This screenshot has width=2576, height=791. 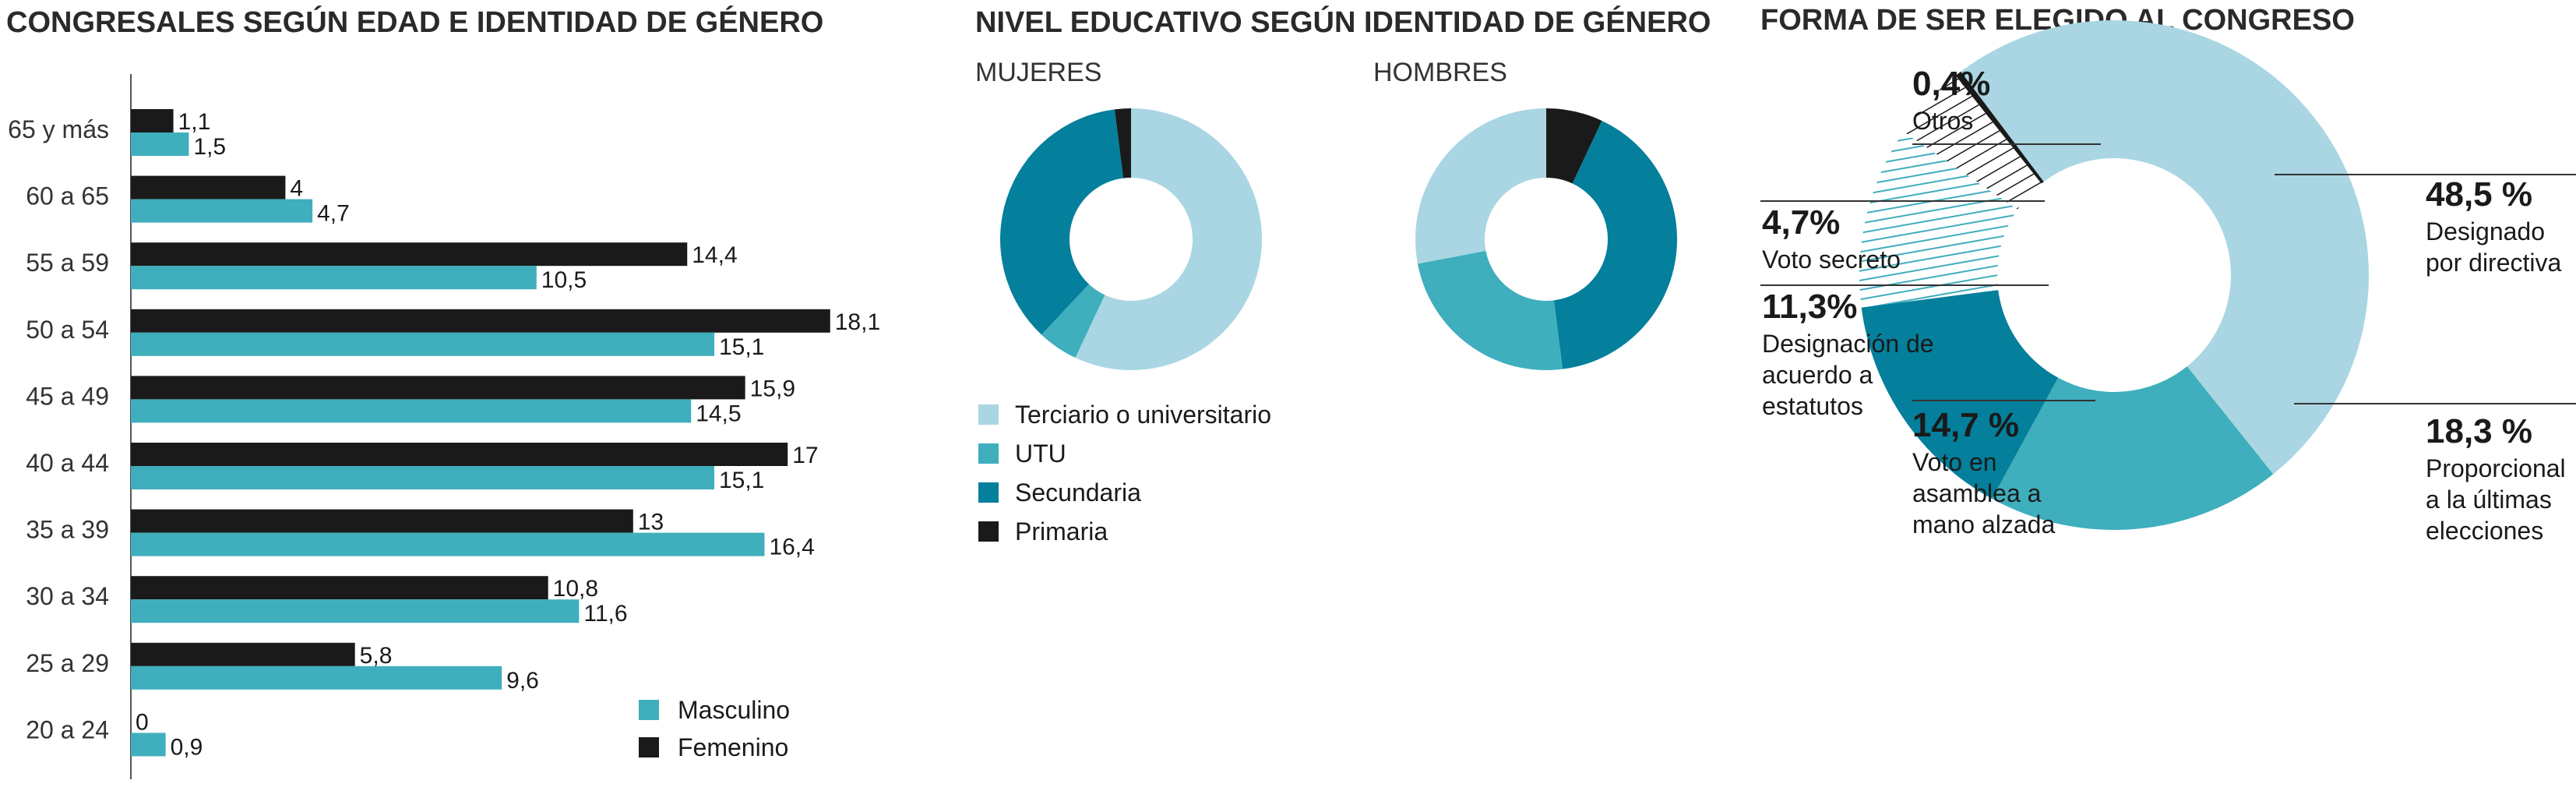 What do you see at coordinates (522, 681) in the screenshot?
I see `value-label-masculino-25-a-29: 9,6` at bounding box center [522, 681].